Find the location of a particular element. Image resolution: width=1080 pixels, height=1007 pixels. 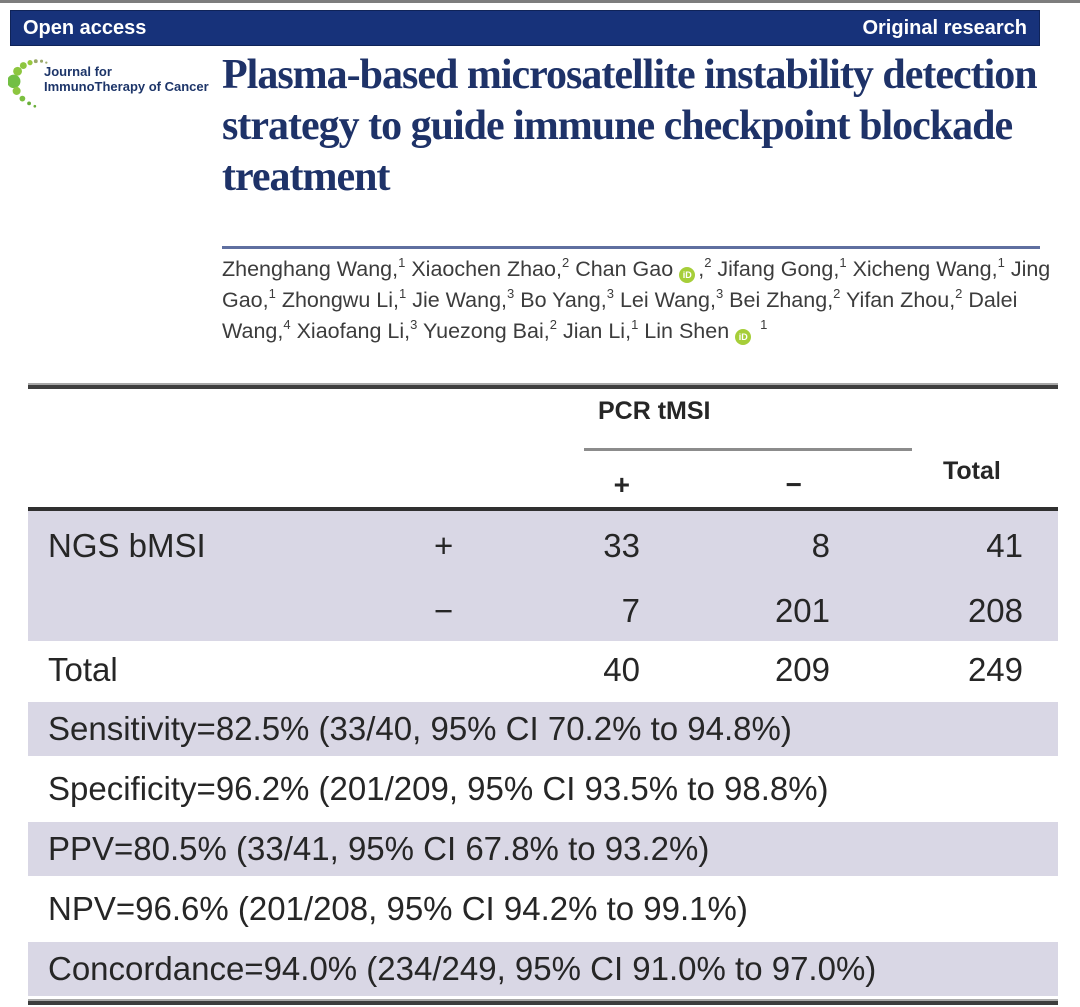

row-sign-negative: − is located at coordinates (485, 611).